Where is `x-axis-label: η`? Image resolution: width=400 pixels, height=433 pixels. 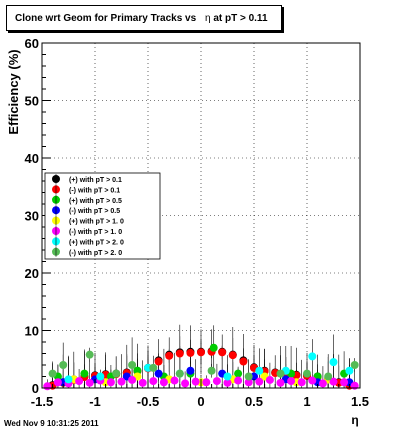 x-axis-label: η is located at coordinates (354, 420).